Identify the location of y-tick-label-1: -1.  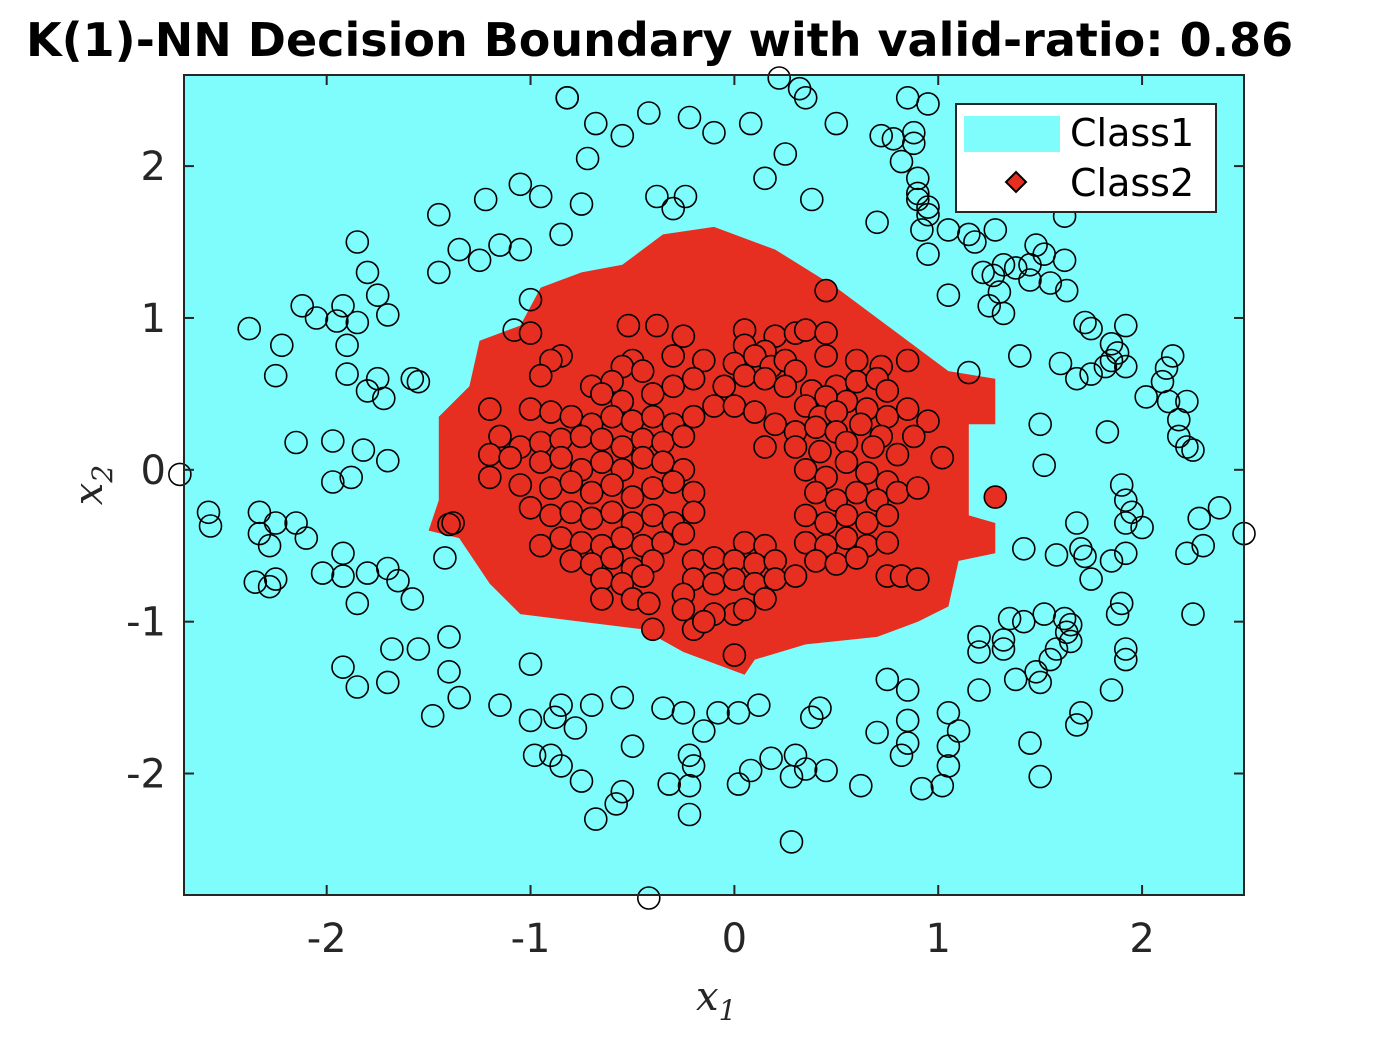
(146, 623).